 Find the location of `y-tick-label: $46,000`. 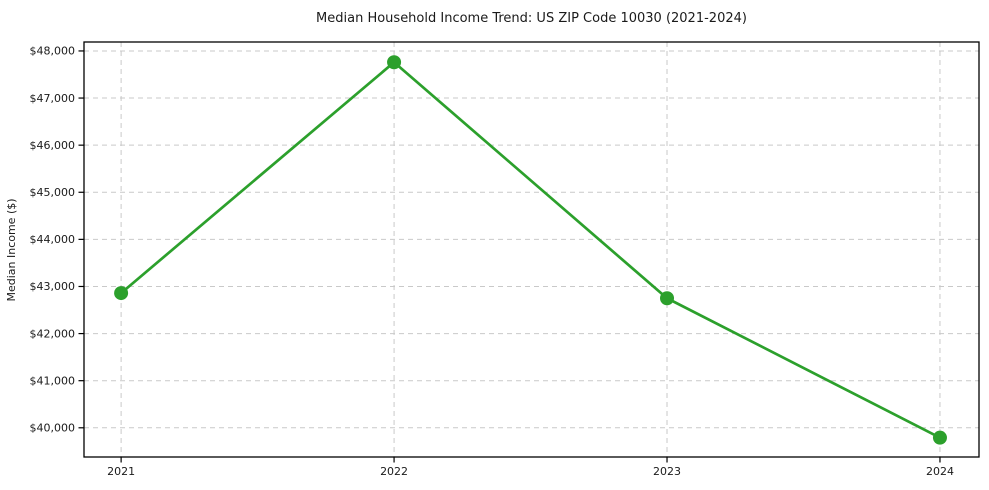

y-tick-label: $46,000 is located at coordinates (53, 145).